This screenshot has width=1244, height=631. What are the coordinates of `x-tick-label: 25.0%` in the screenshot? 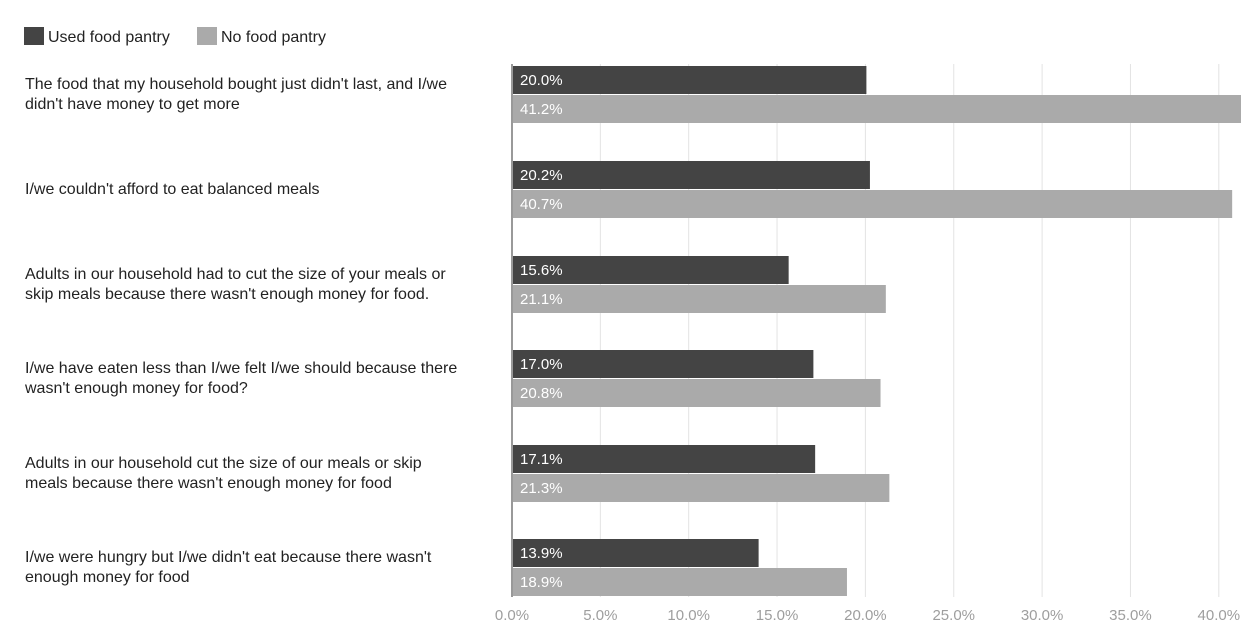 It's located at (953, 615).